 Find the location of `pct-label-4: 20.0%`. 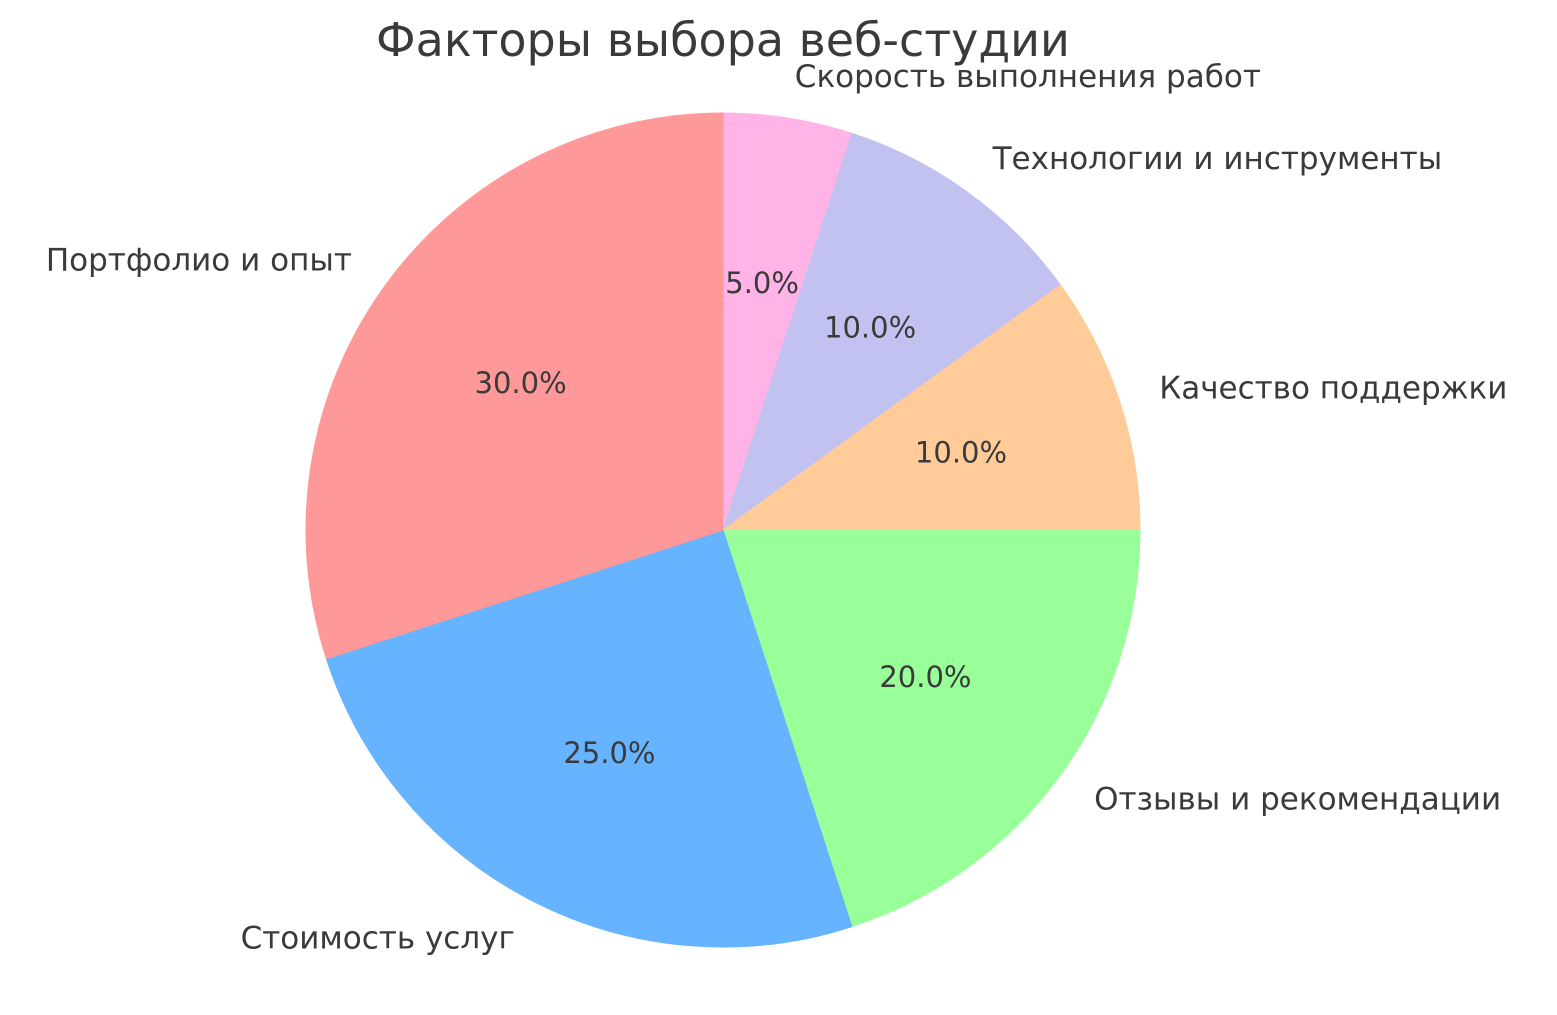

pct-label-4: 20.0% is located at coordinates (925, 677).